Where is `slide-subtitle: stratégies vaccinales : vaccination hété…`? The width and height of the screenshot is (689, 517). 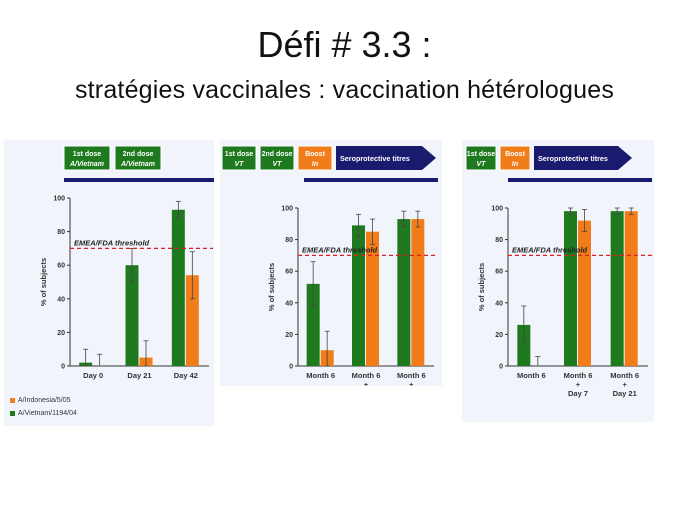
slide-subtitle: stratégies vaccinales : vaccination hété… is located at coordinates (344, 90).